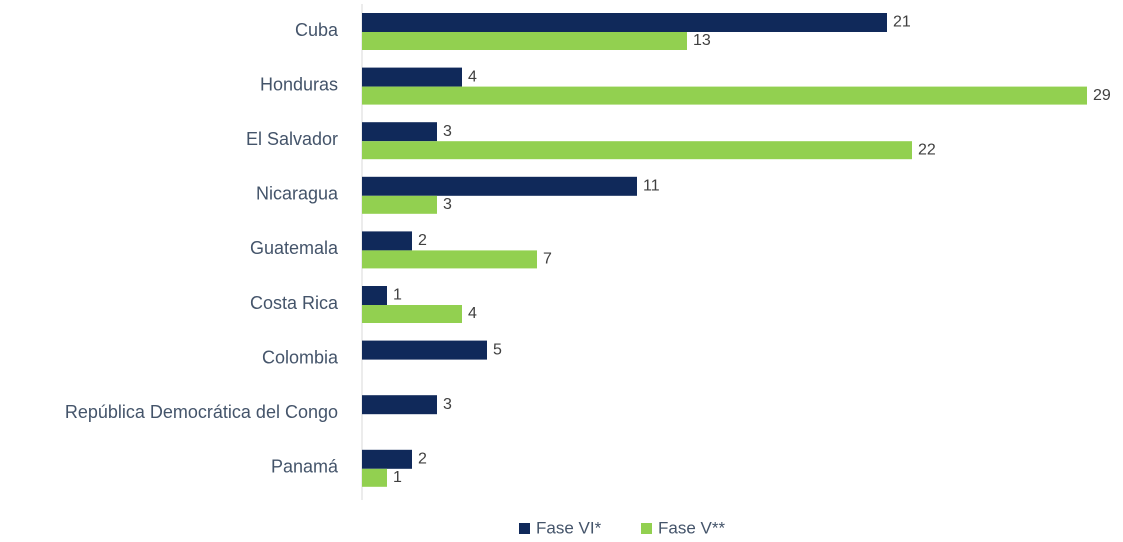  I want to click on value-label: 5, so click(497, 349).